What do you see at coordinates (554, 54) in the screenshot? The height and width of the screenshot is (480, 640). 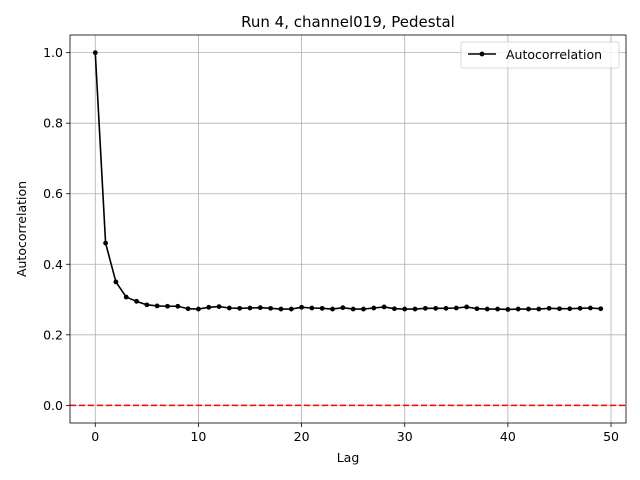 I see `legend-label: Autocorrelation` at bounding box center [554, 54].